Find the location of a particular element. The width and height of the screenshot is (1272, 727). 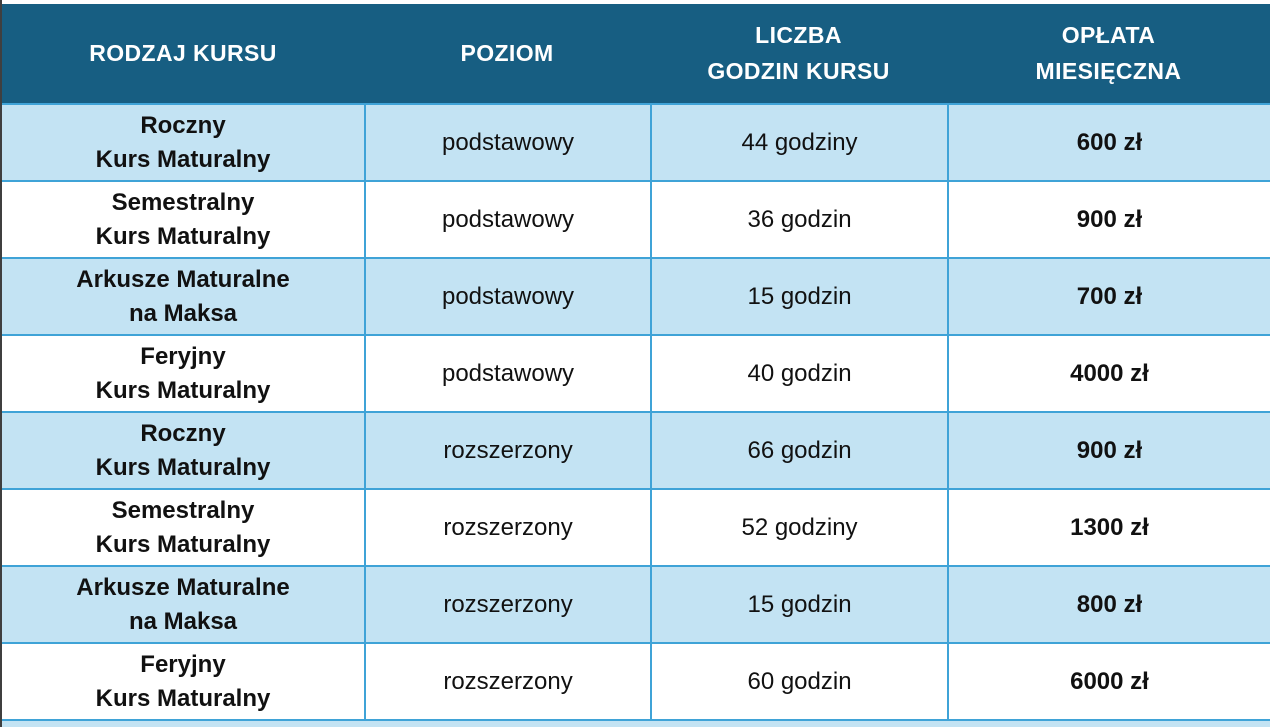

hours-cell: 66 godzin is located at coordinates (798, 449).